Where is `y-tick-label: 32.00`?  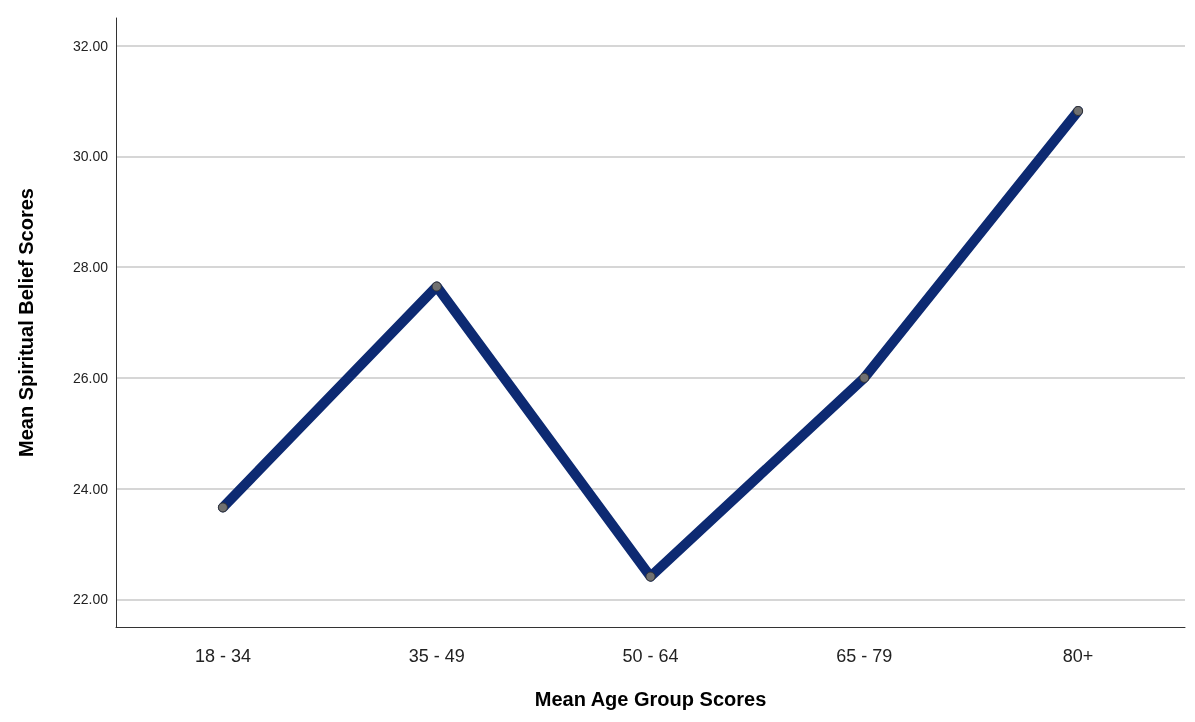
y-tick-label: 32.00 is located at coordinates (90, 45).